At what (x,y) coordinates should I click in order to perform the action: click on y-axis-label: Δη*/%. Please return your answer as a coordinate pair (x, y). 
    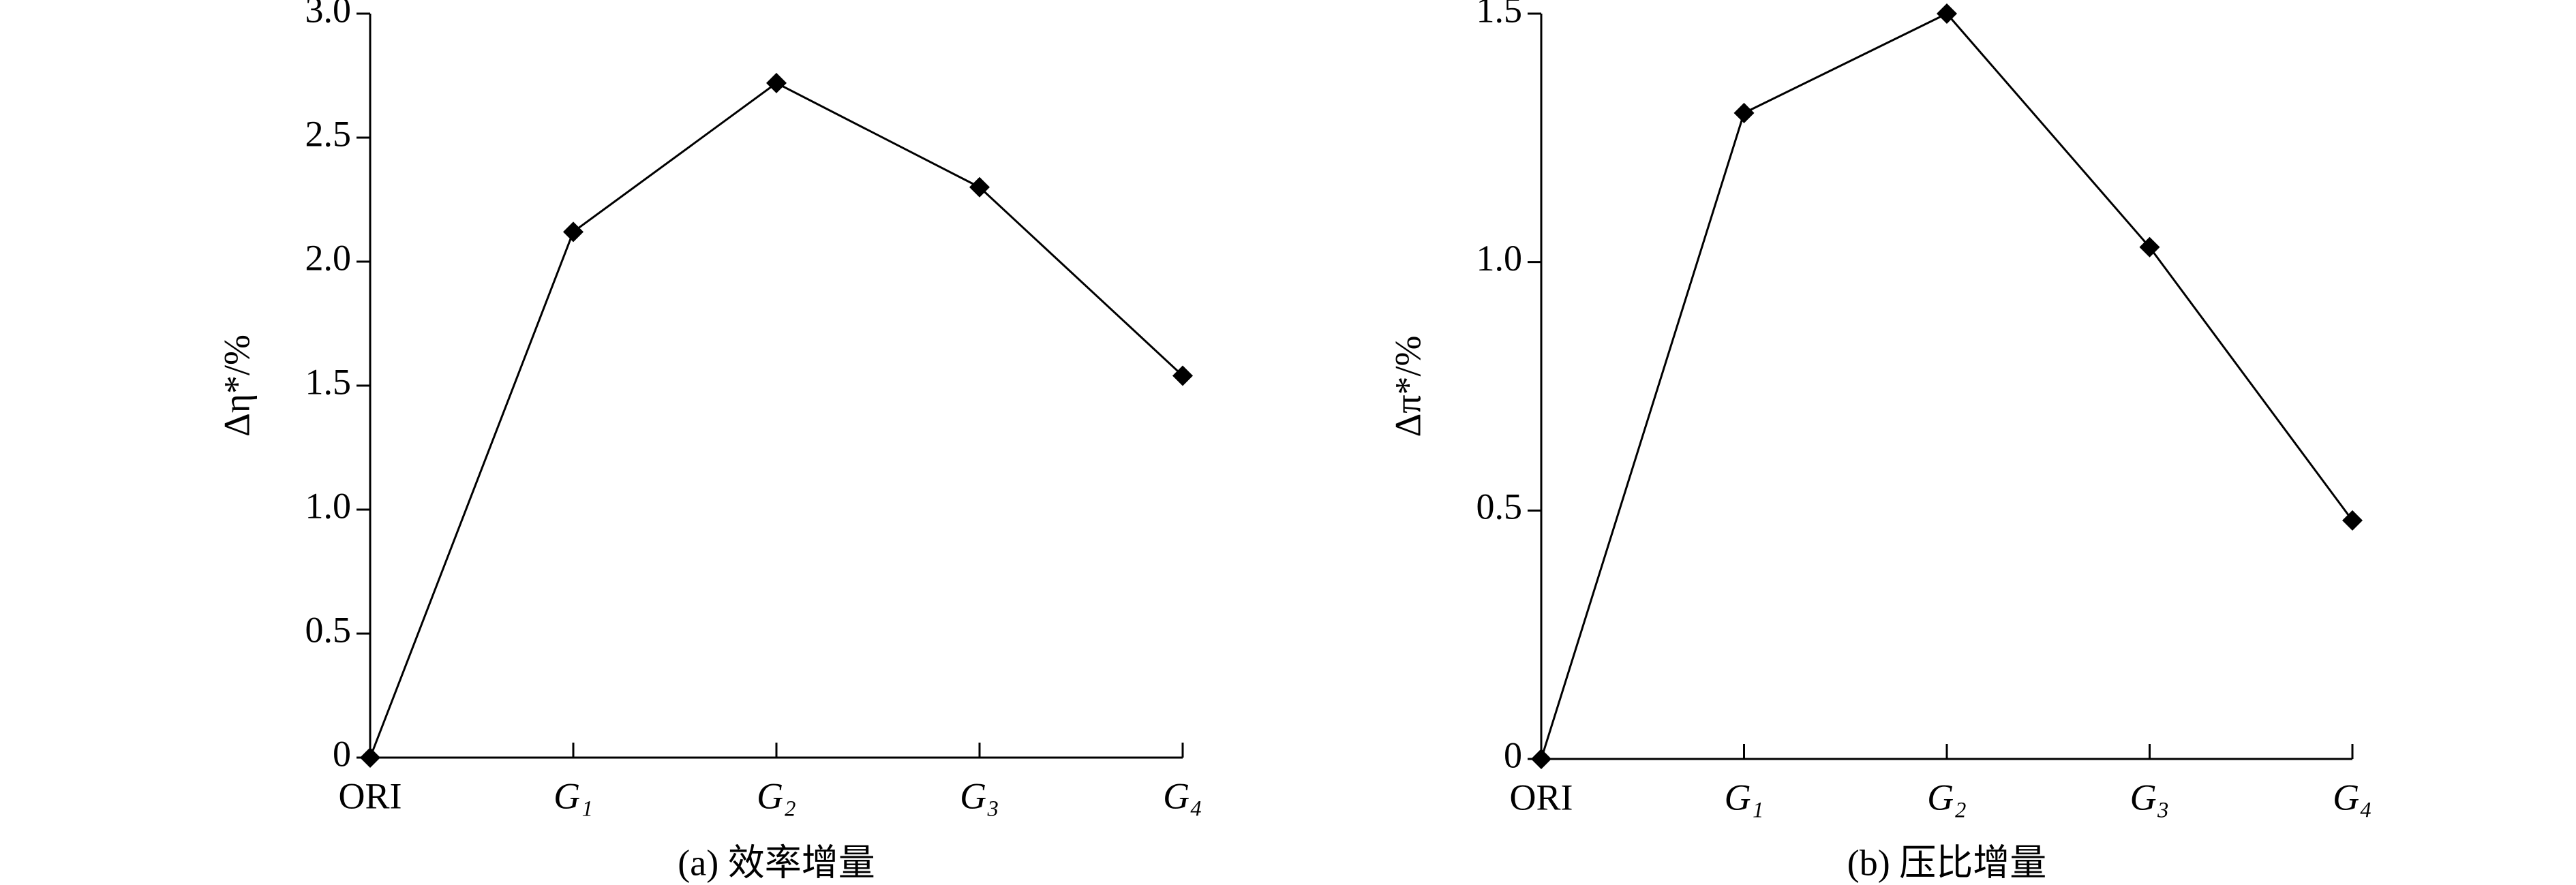
    Looking at the image, I should click on (237, 386).